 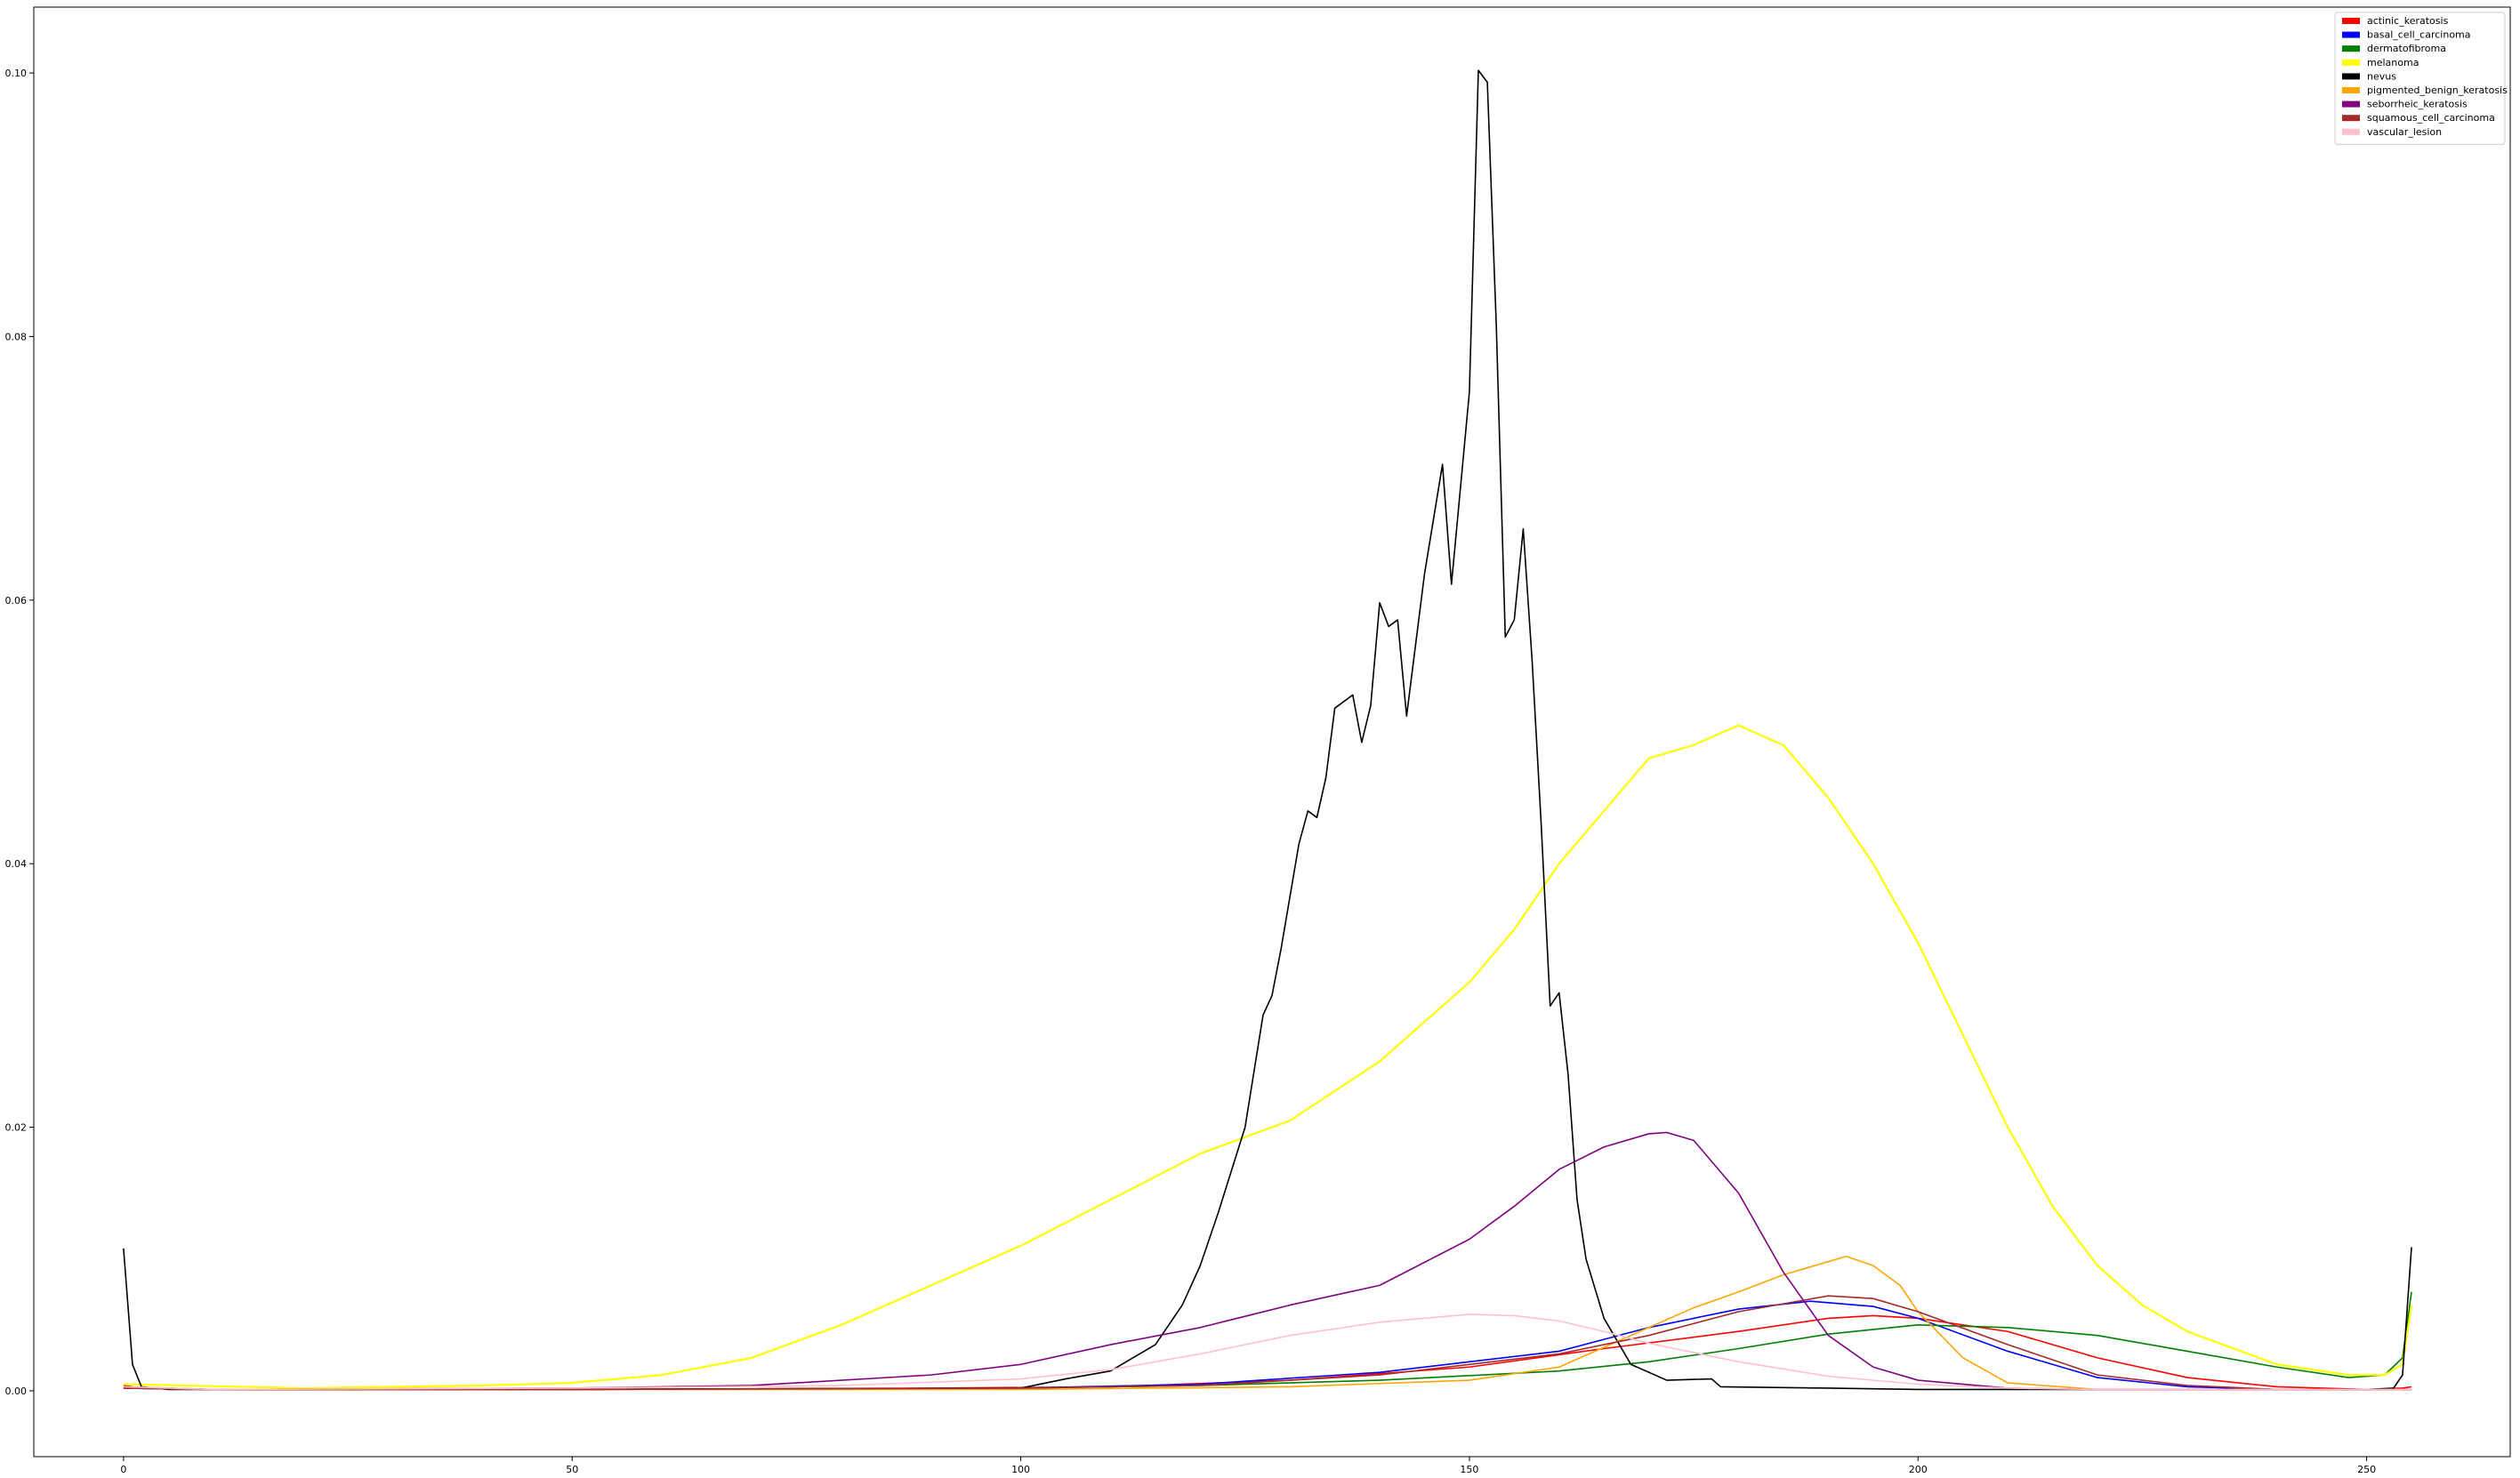 What do you see at coordinates (2404, 132) in the screenshot?
I see `legend-label: vascular_lesion` at bounding box center [2404, 132].